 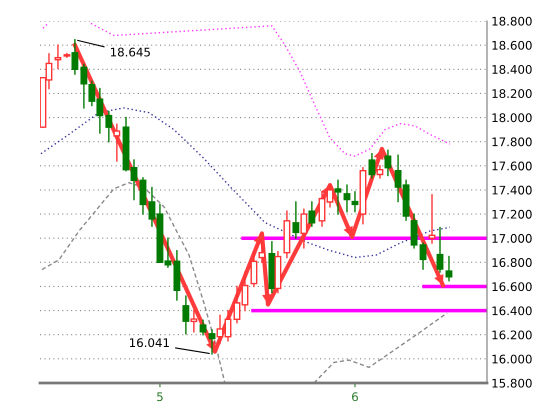 I want to click on x-tick-label: 6, so click(x=355, y=397).